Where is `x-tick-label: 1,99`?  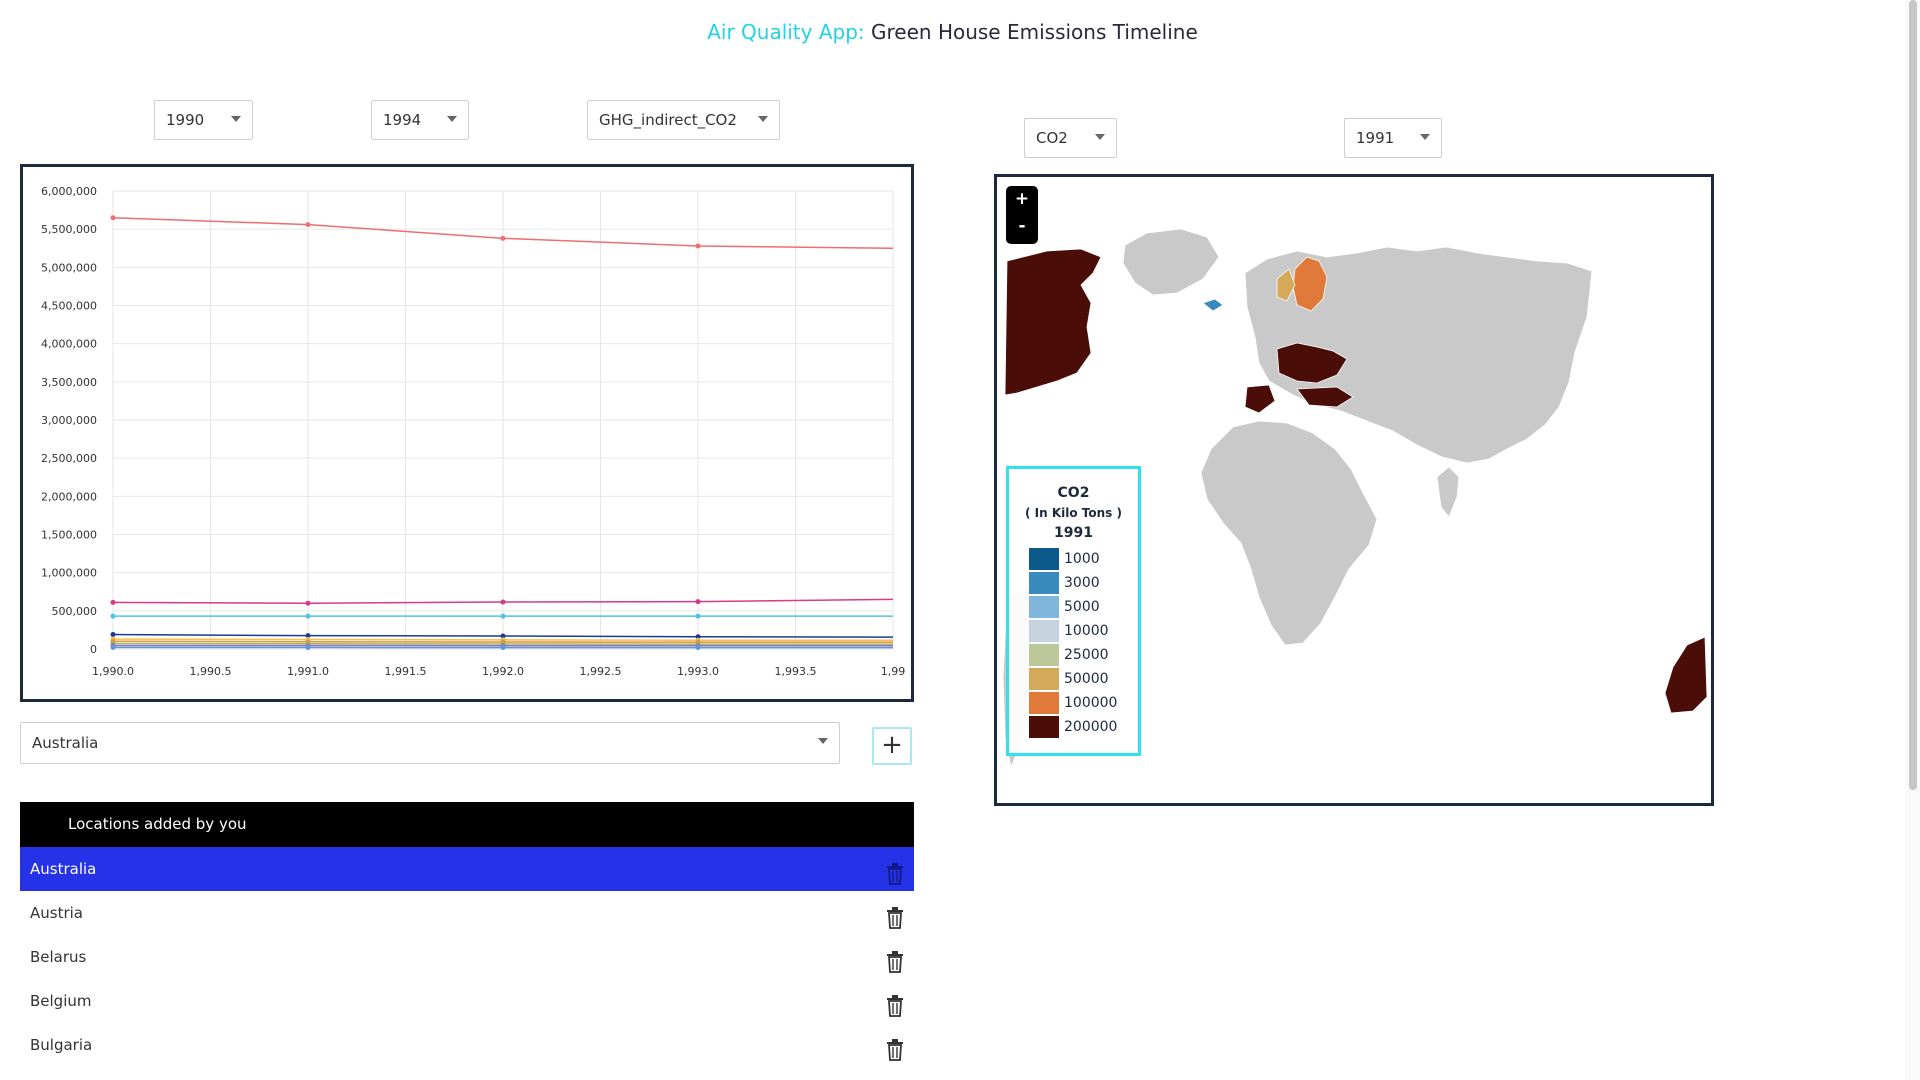
x-tick-label: 1,99 is located at coordinates (893, 671).